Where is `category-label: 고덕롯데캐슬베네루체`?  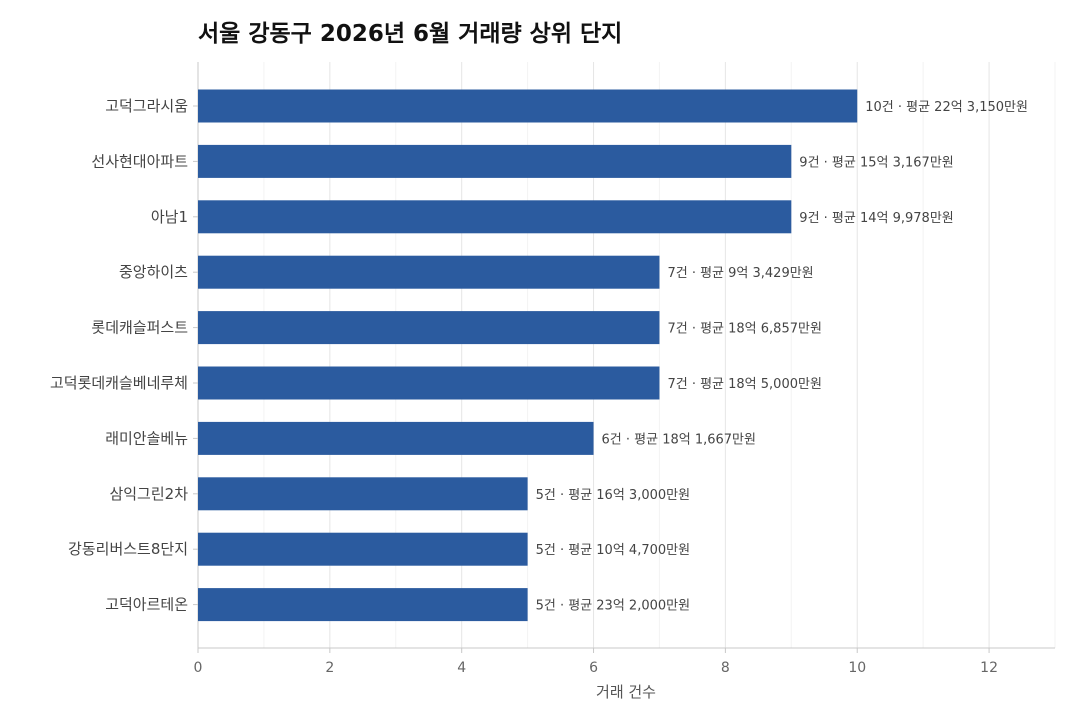
category-label: 고덕롯데캐슬베네루체 is located at coordinates (119, 383).